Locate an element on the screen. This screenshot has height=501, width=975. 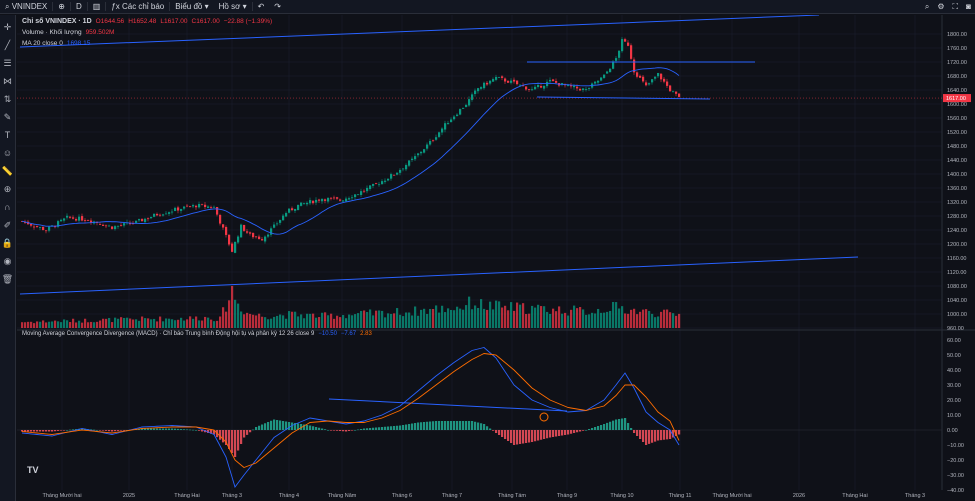
screenshot-button: ◙ is located at coordinates (968, 7).